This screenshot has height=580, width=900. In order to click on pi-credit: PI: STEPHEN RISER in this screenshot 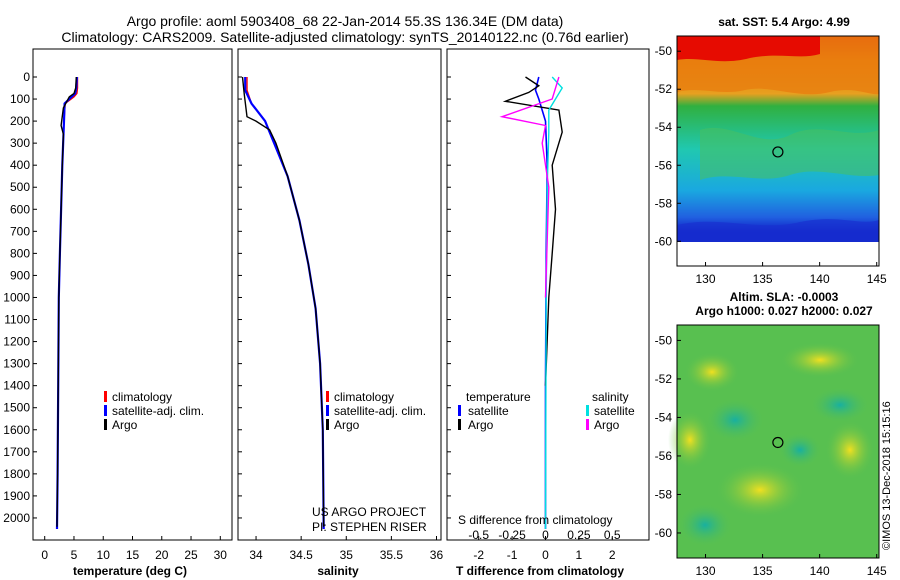, I will do `click(369, 527)`.